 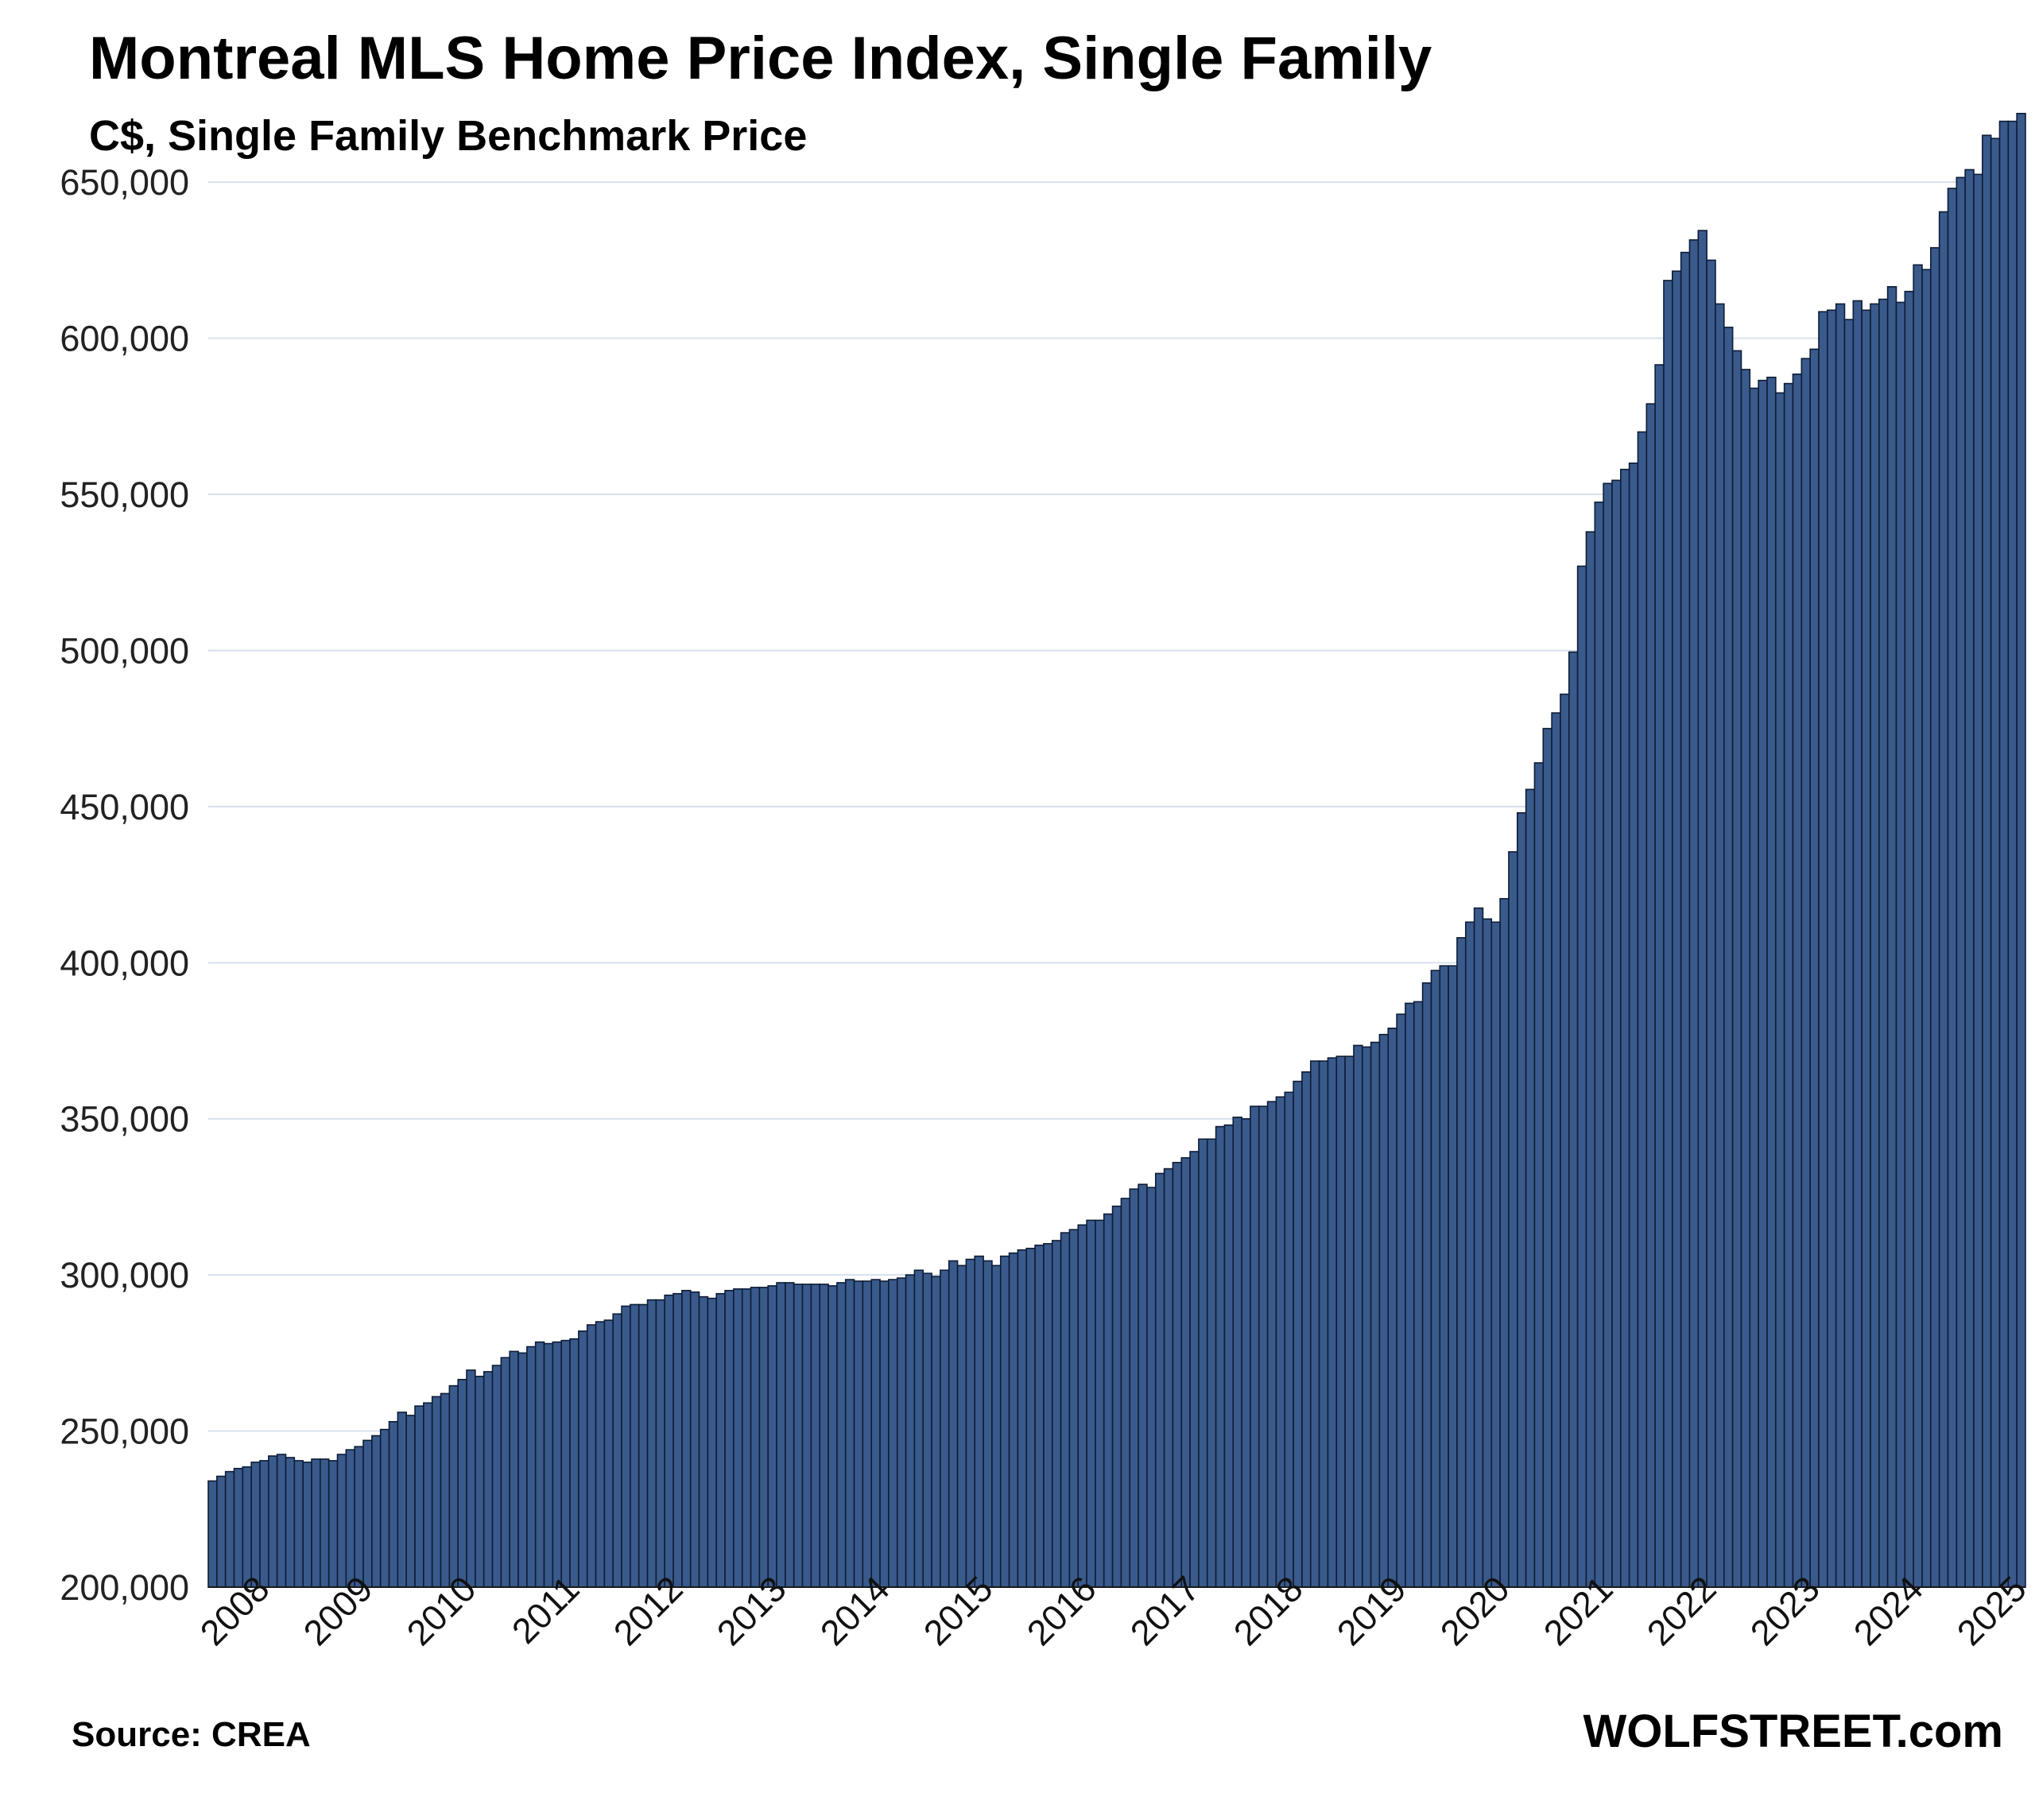 What do you see at coordinates (124, 339) in the screenshot?
I see `y-tick-label: 600,000` at bounding box center [124, 339].